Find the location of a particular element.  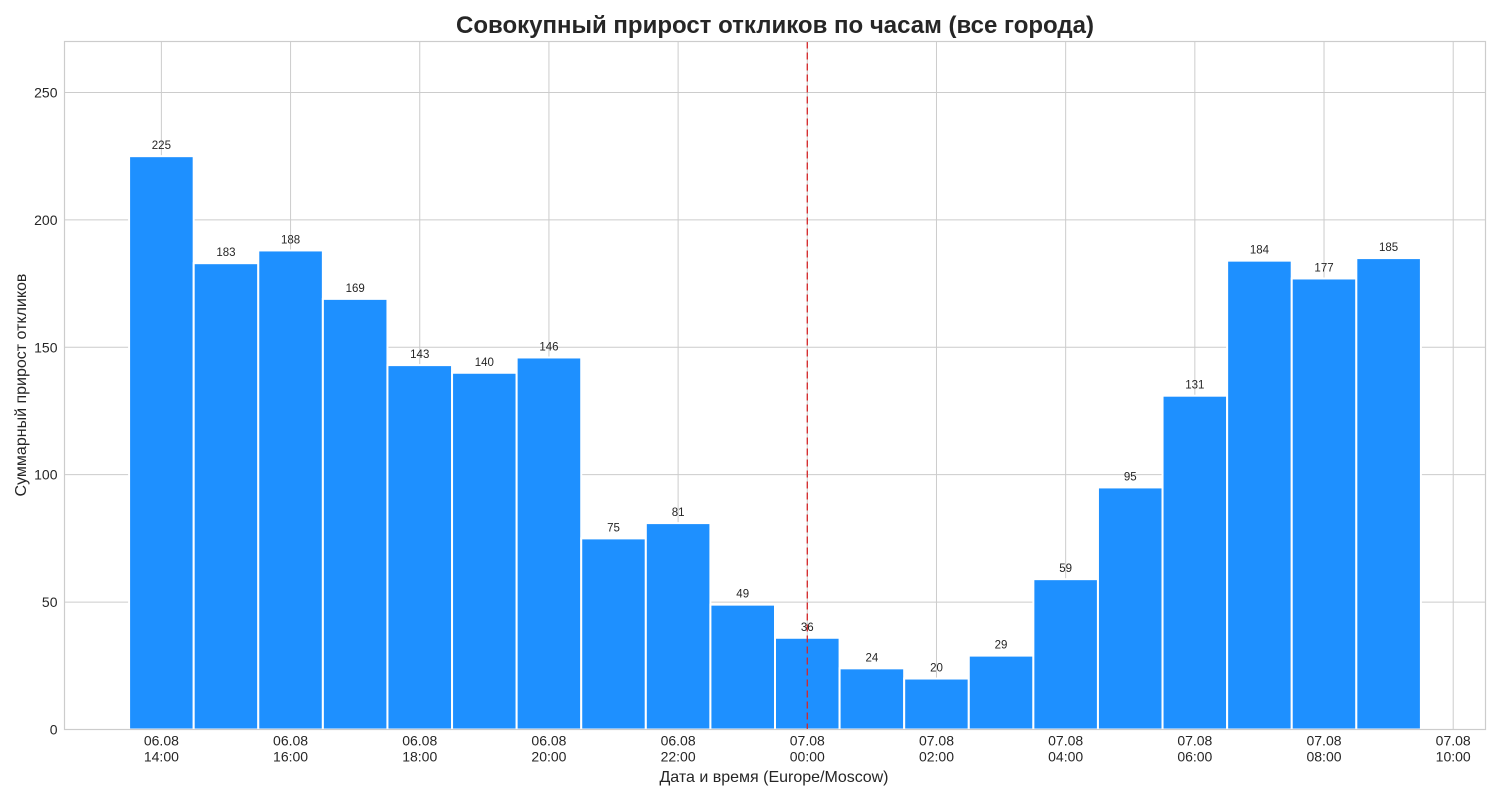

x-tick-label: 07.08 06:00 is located at coordinates (1194, 749).